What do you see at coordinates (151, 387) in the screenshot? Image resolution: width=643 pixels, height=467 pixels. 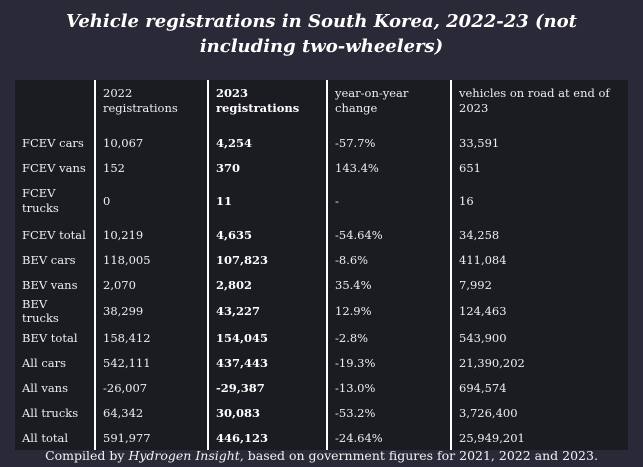 I see `table-cell: -26,007` at bounding box center [151, 387].